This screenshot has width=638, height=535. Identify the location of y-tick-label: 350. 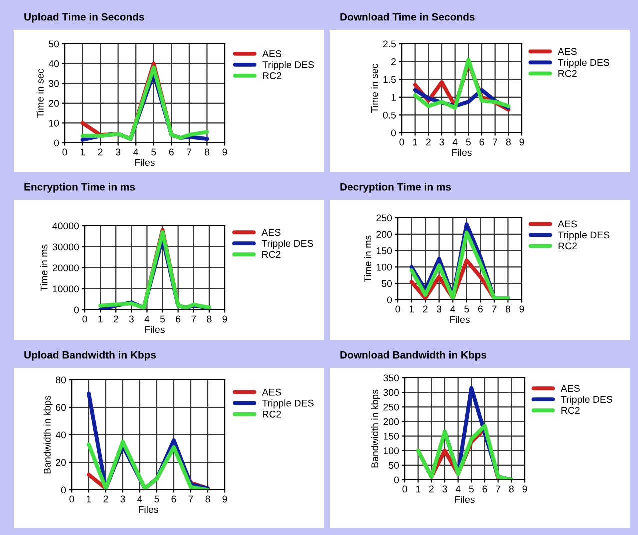
(392, 378).